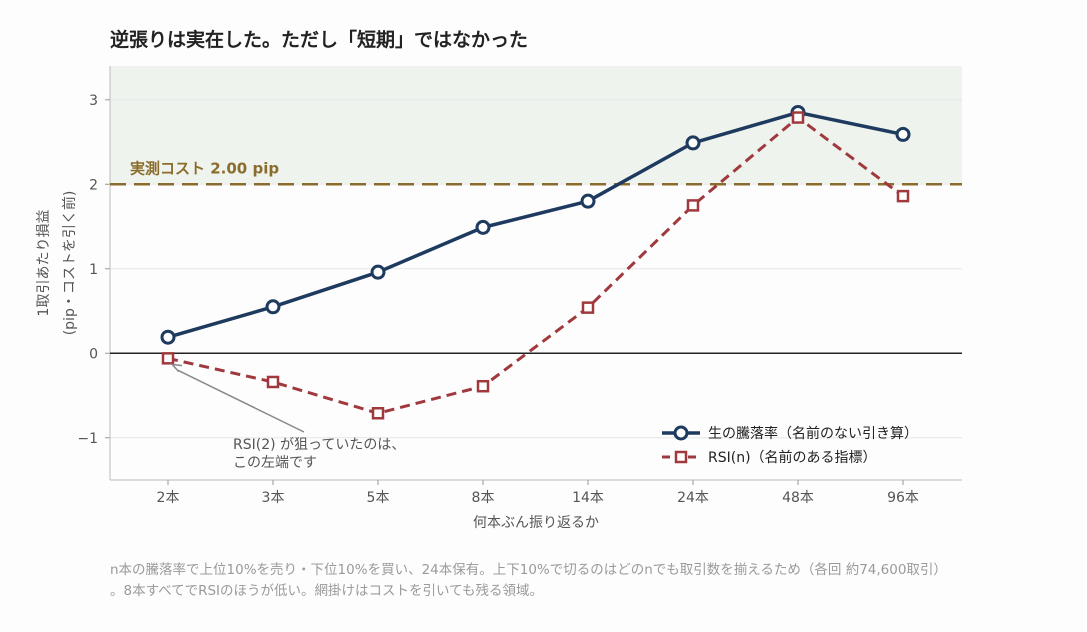 The height and width of the screenshot is (632, 1087). I want to click on x-tick-label: 8本, so click(483, 498).